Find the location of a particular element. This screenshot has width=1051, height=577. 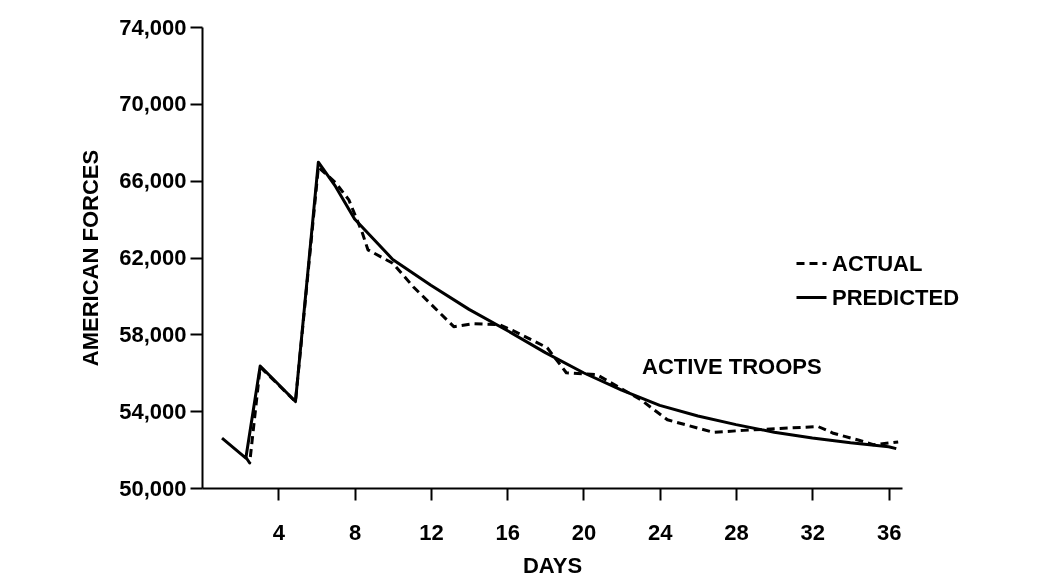

y-tick-label: 66,000 is located at coordinates (153, 181).